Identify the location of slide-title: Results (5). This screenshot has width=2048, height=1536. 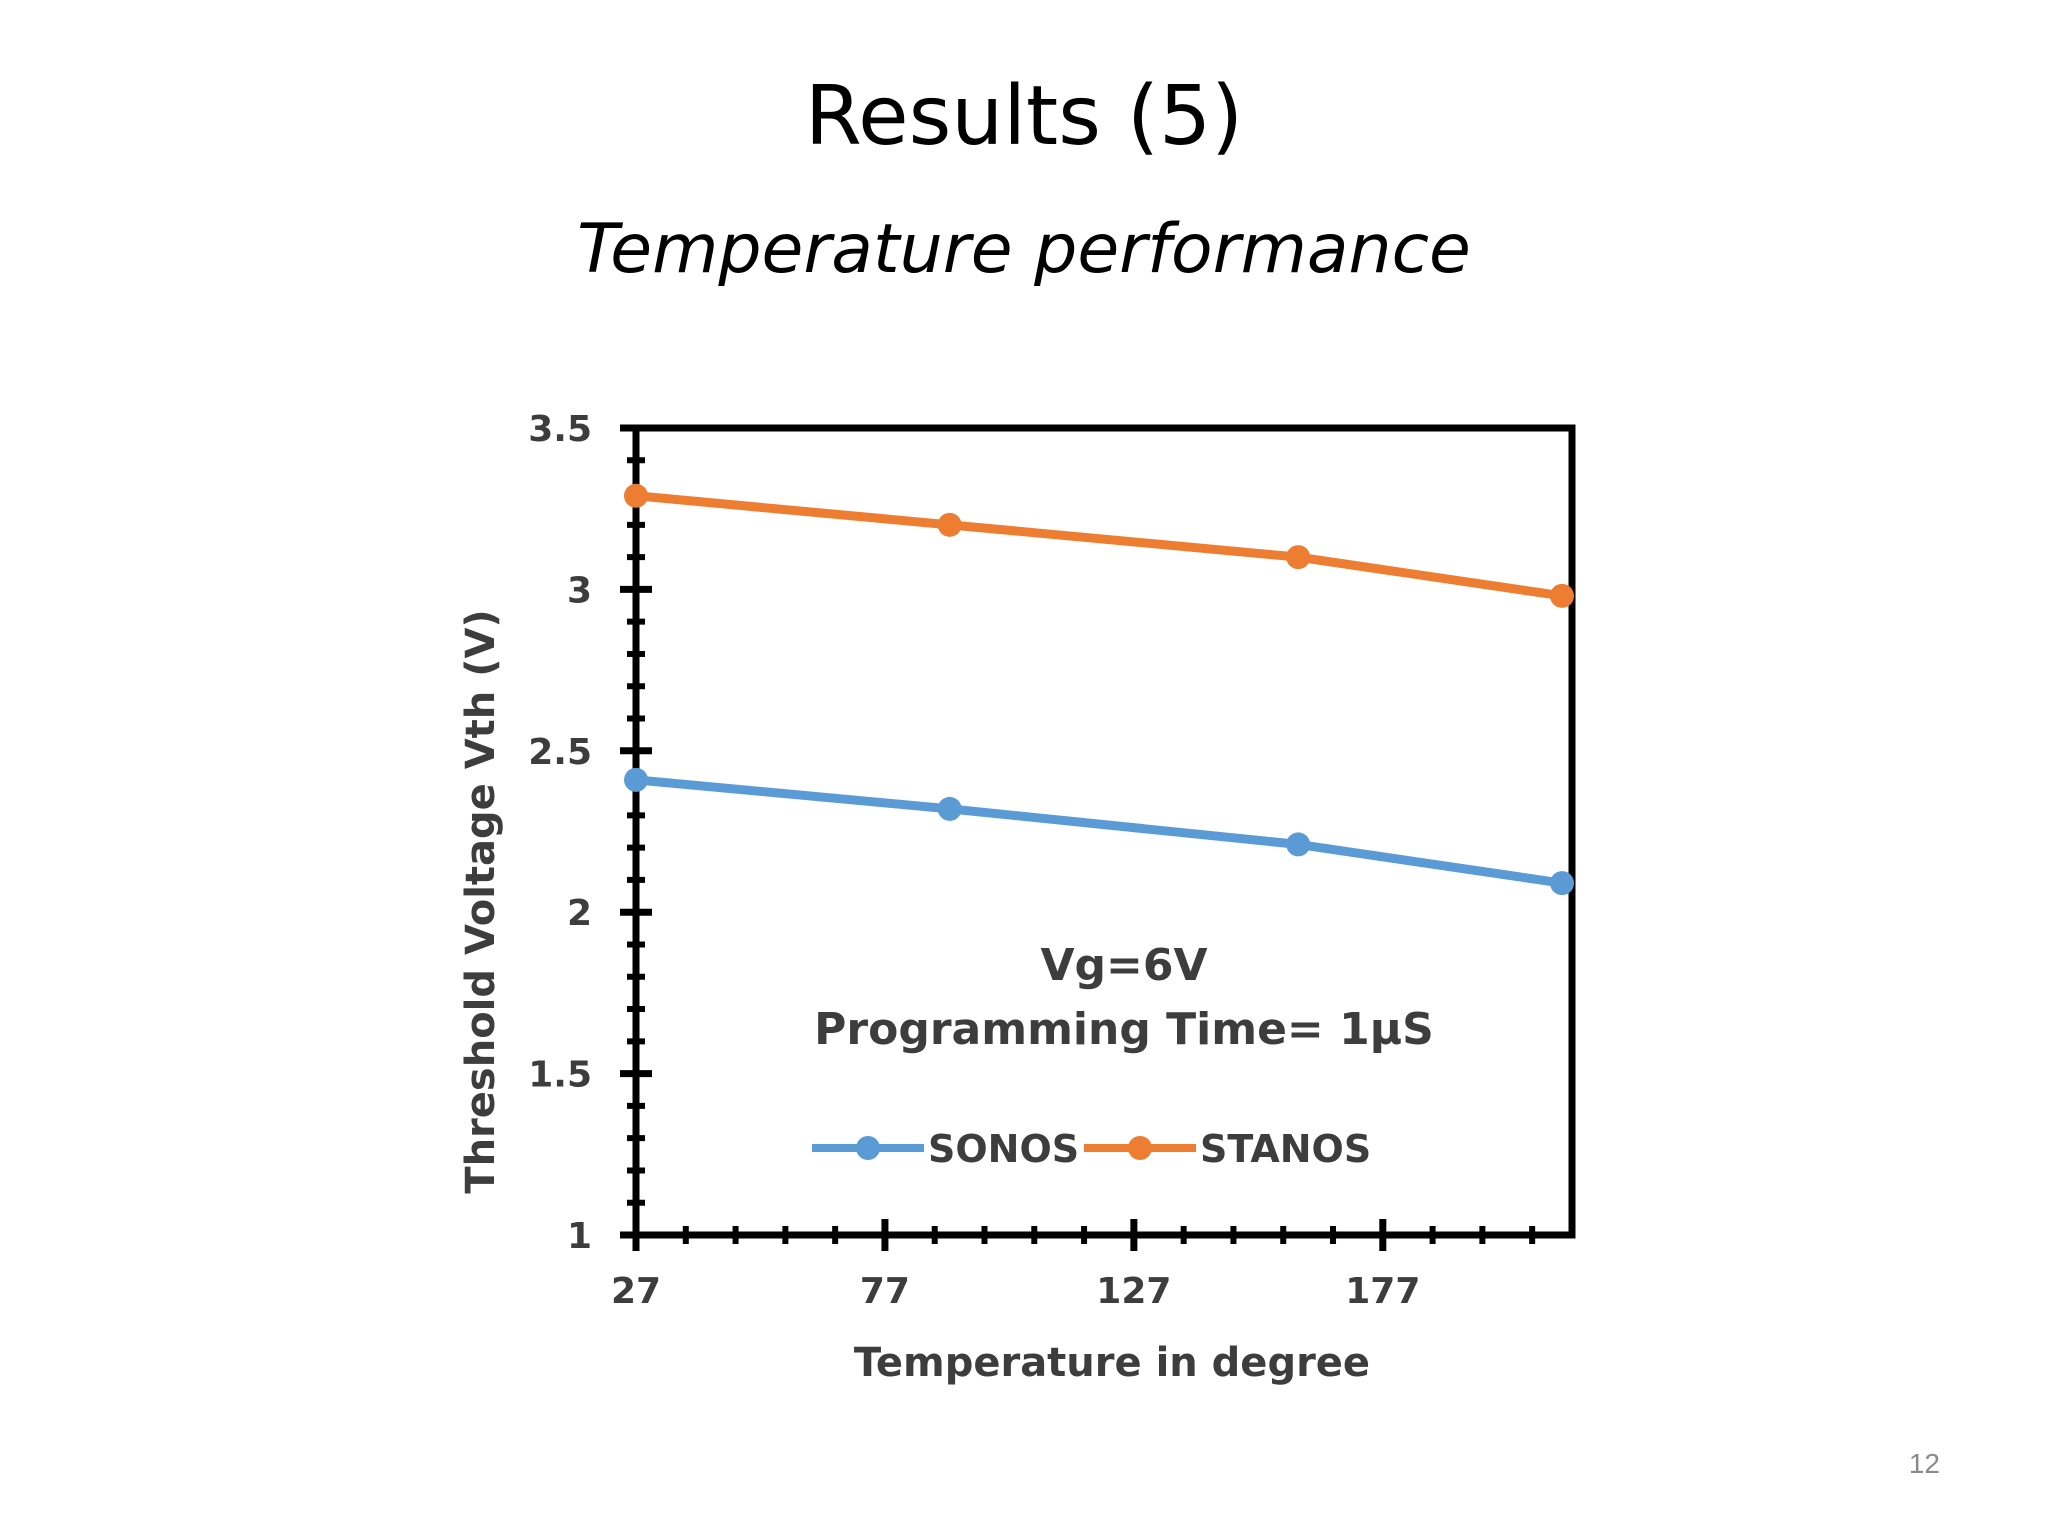
(1024, 116).